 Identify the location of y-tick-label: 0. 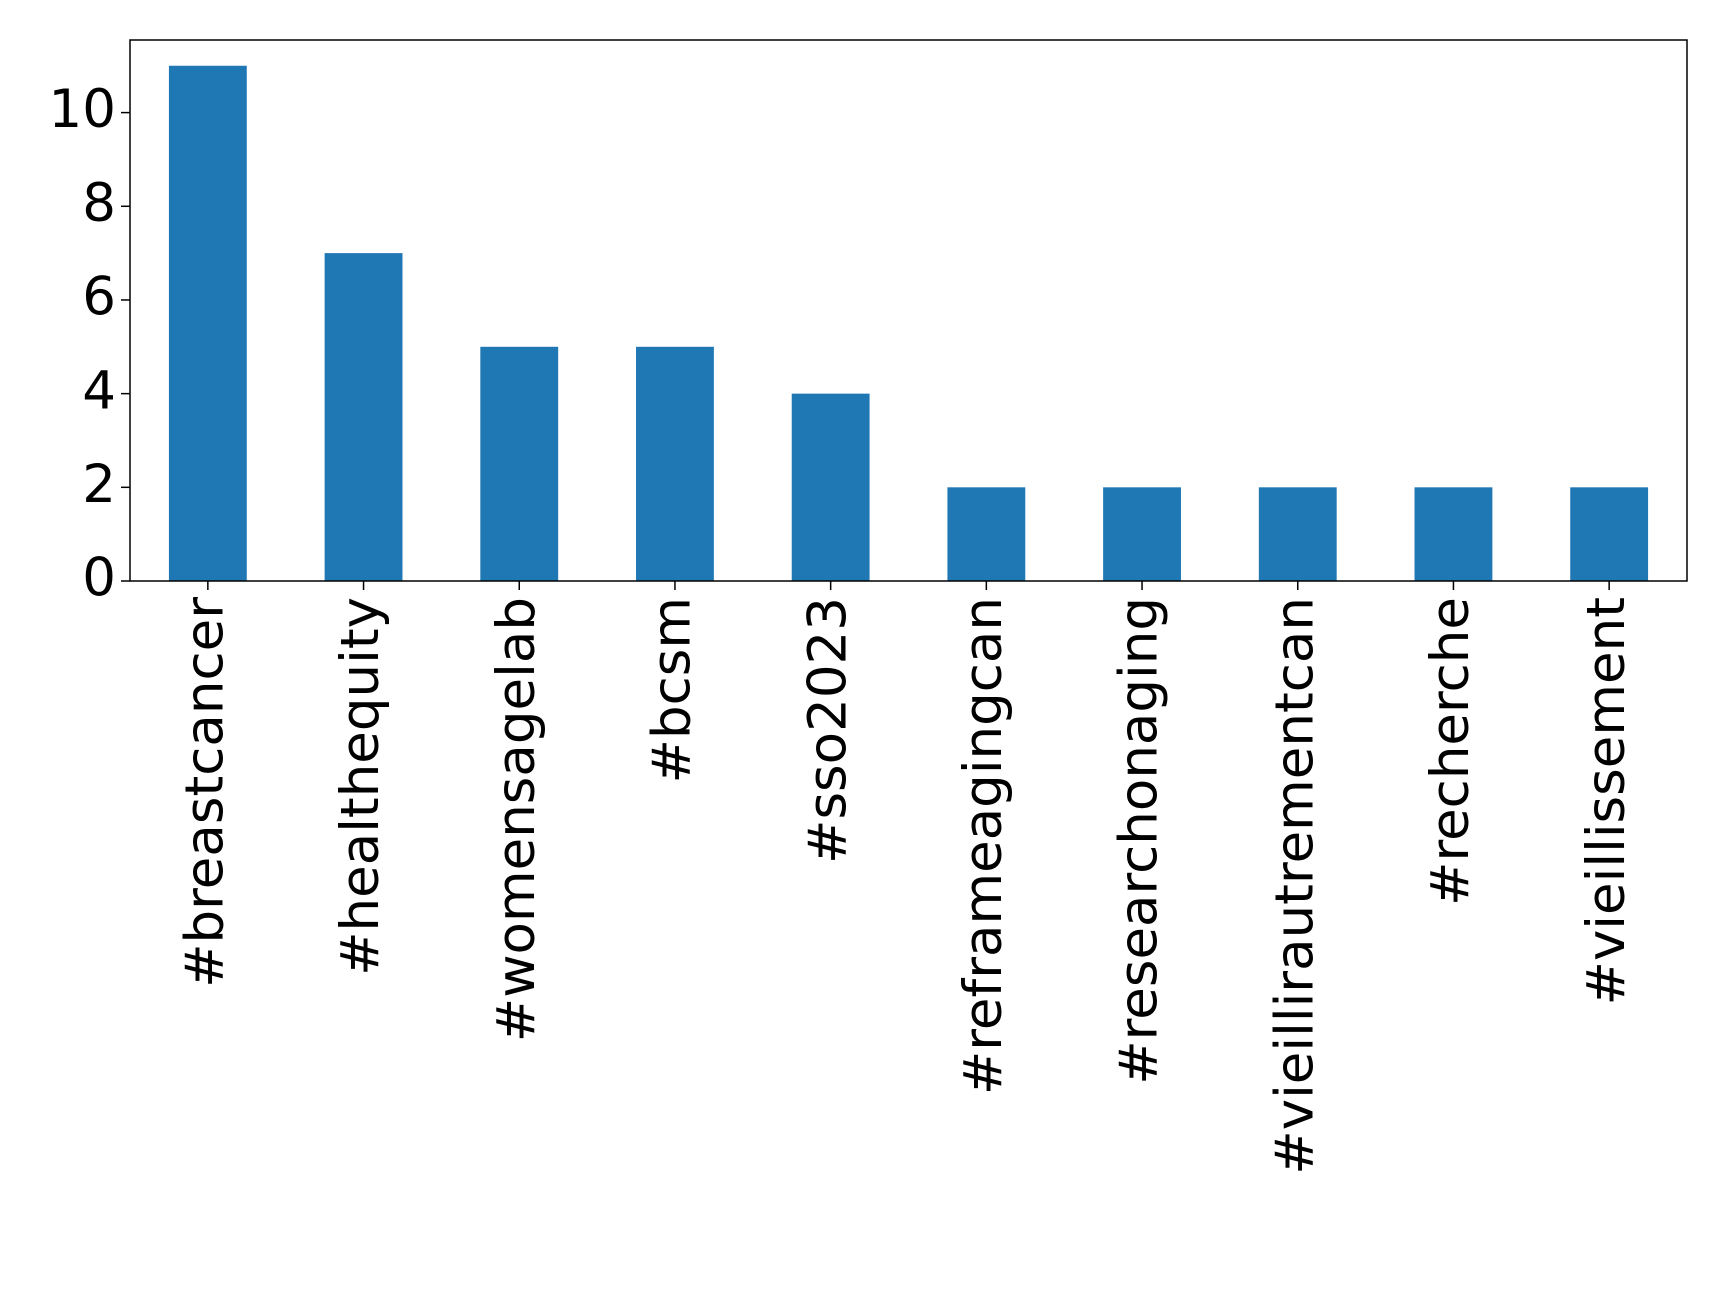
(99, 578).